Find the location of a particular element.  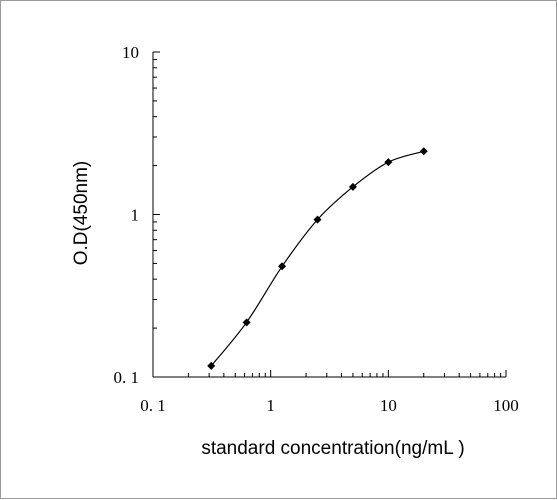

x-axis-title: standard concentration(ng/mL ) is located at coordinates (332, 448).